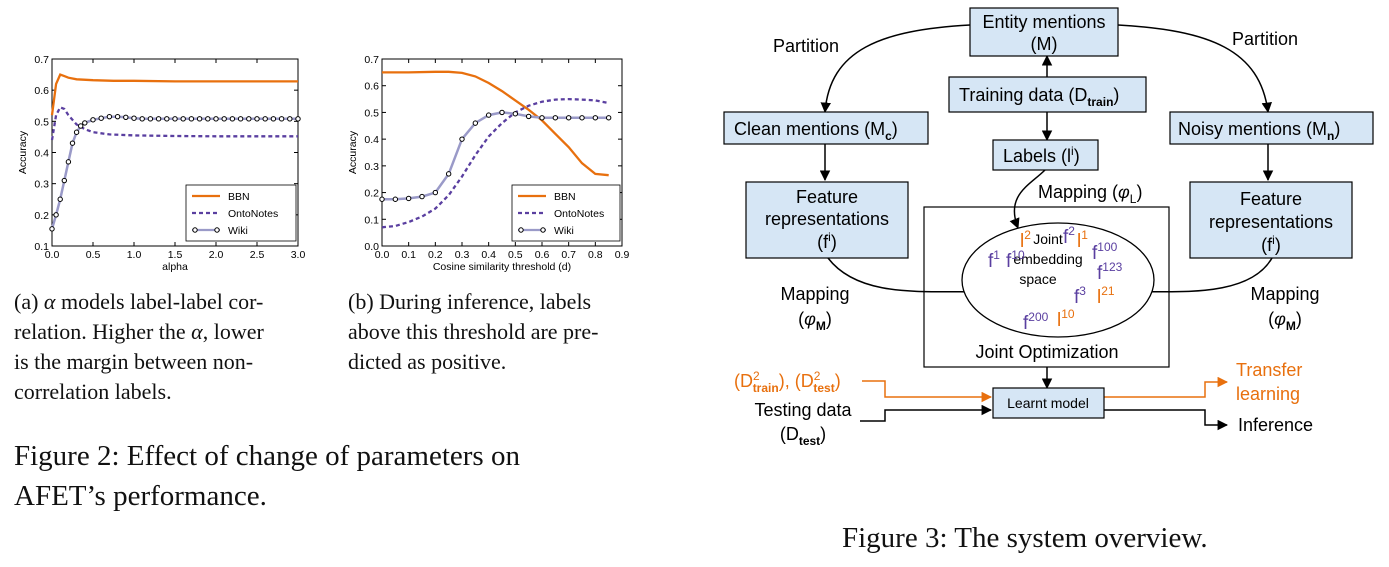 Image resolution: width=1389 pixels, height=567 pixels. What do you see at coordinates (134, 255) in the screenshot?
I see `x-tick-label: 1.0` at bounding box center [134, 255].